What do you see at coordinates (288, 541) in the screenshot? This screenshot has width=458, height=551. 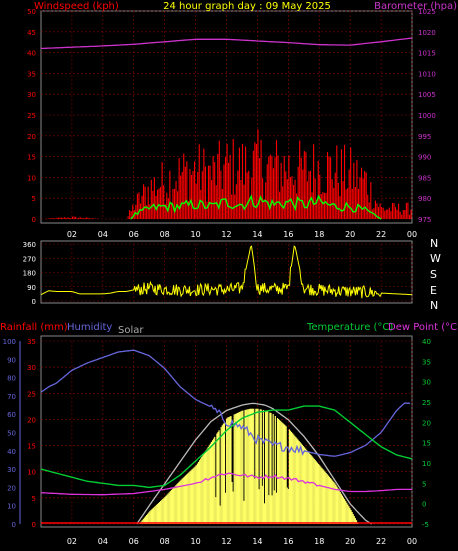 I see `bottom-x-tick-label: 16` at bounding box center [288, 541].